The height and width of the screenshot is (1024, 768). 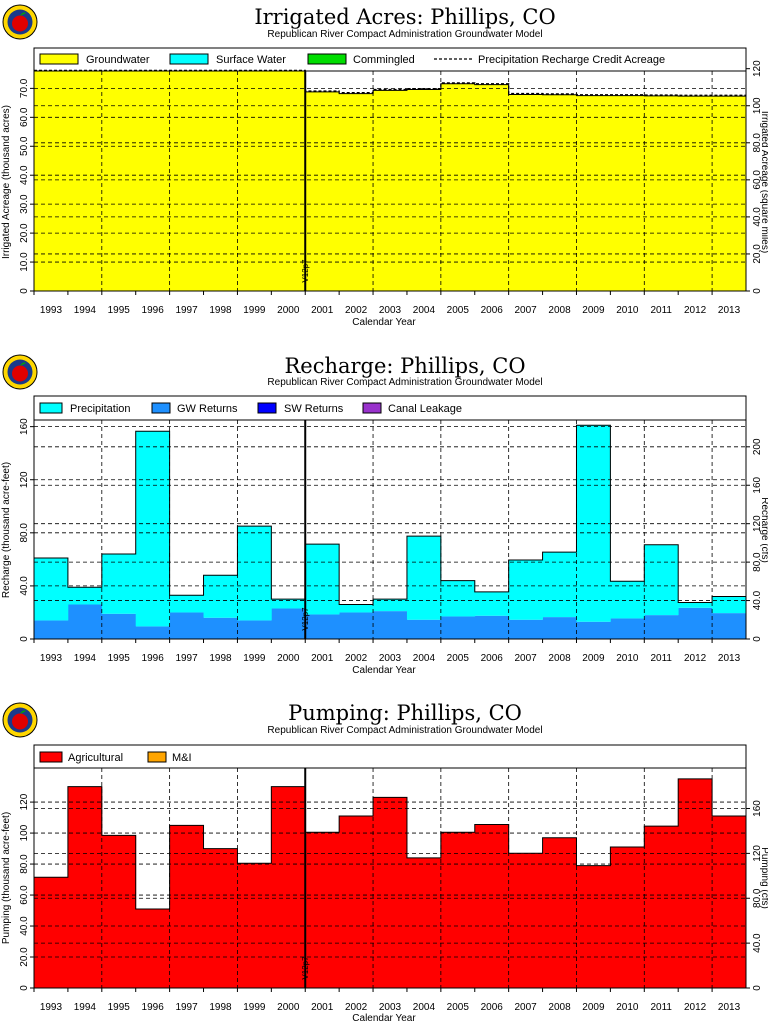 I want to click on bar-gw-returns-1998, so click(x=220, y=628).